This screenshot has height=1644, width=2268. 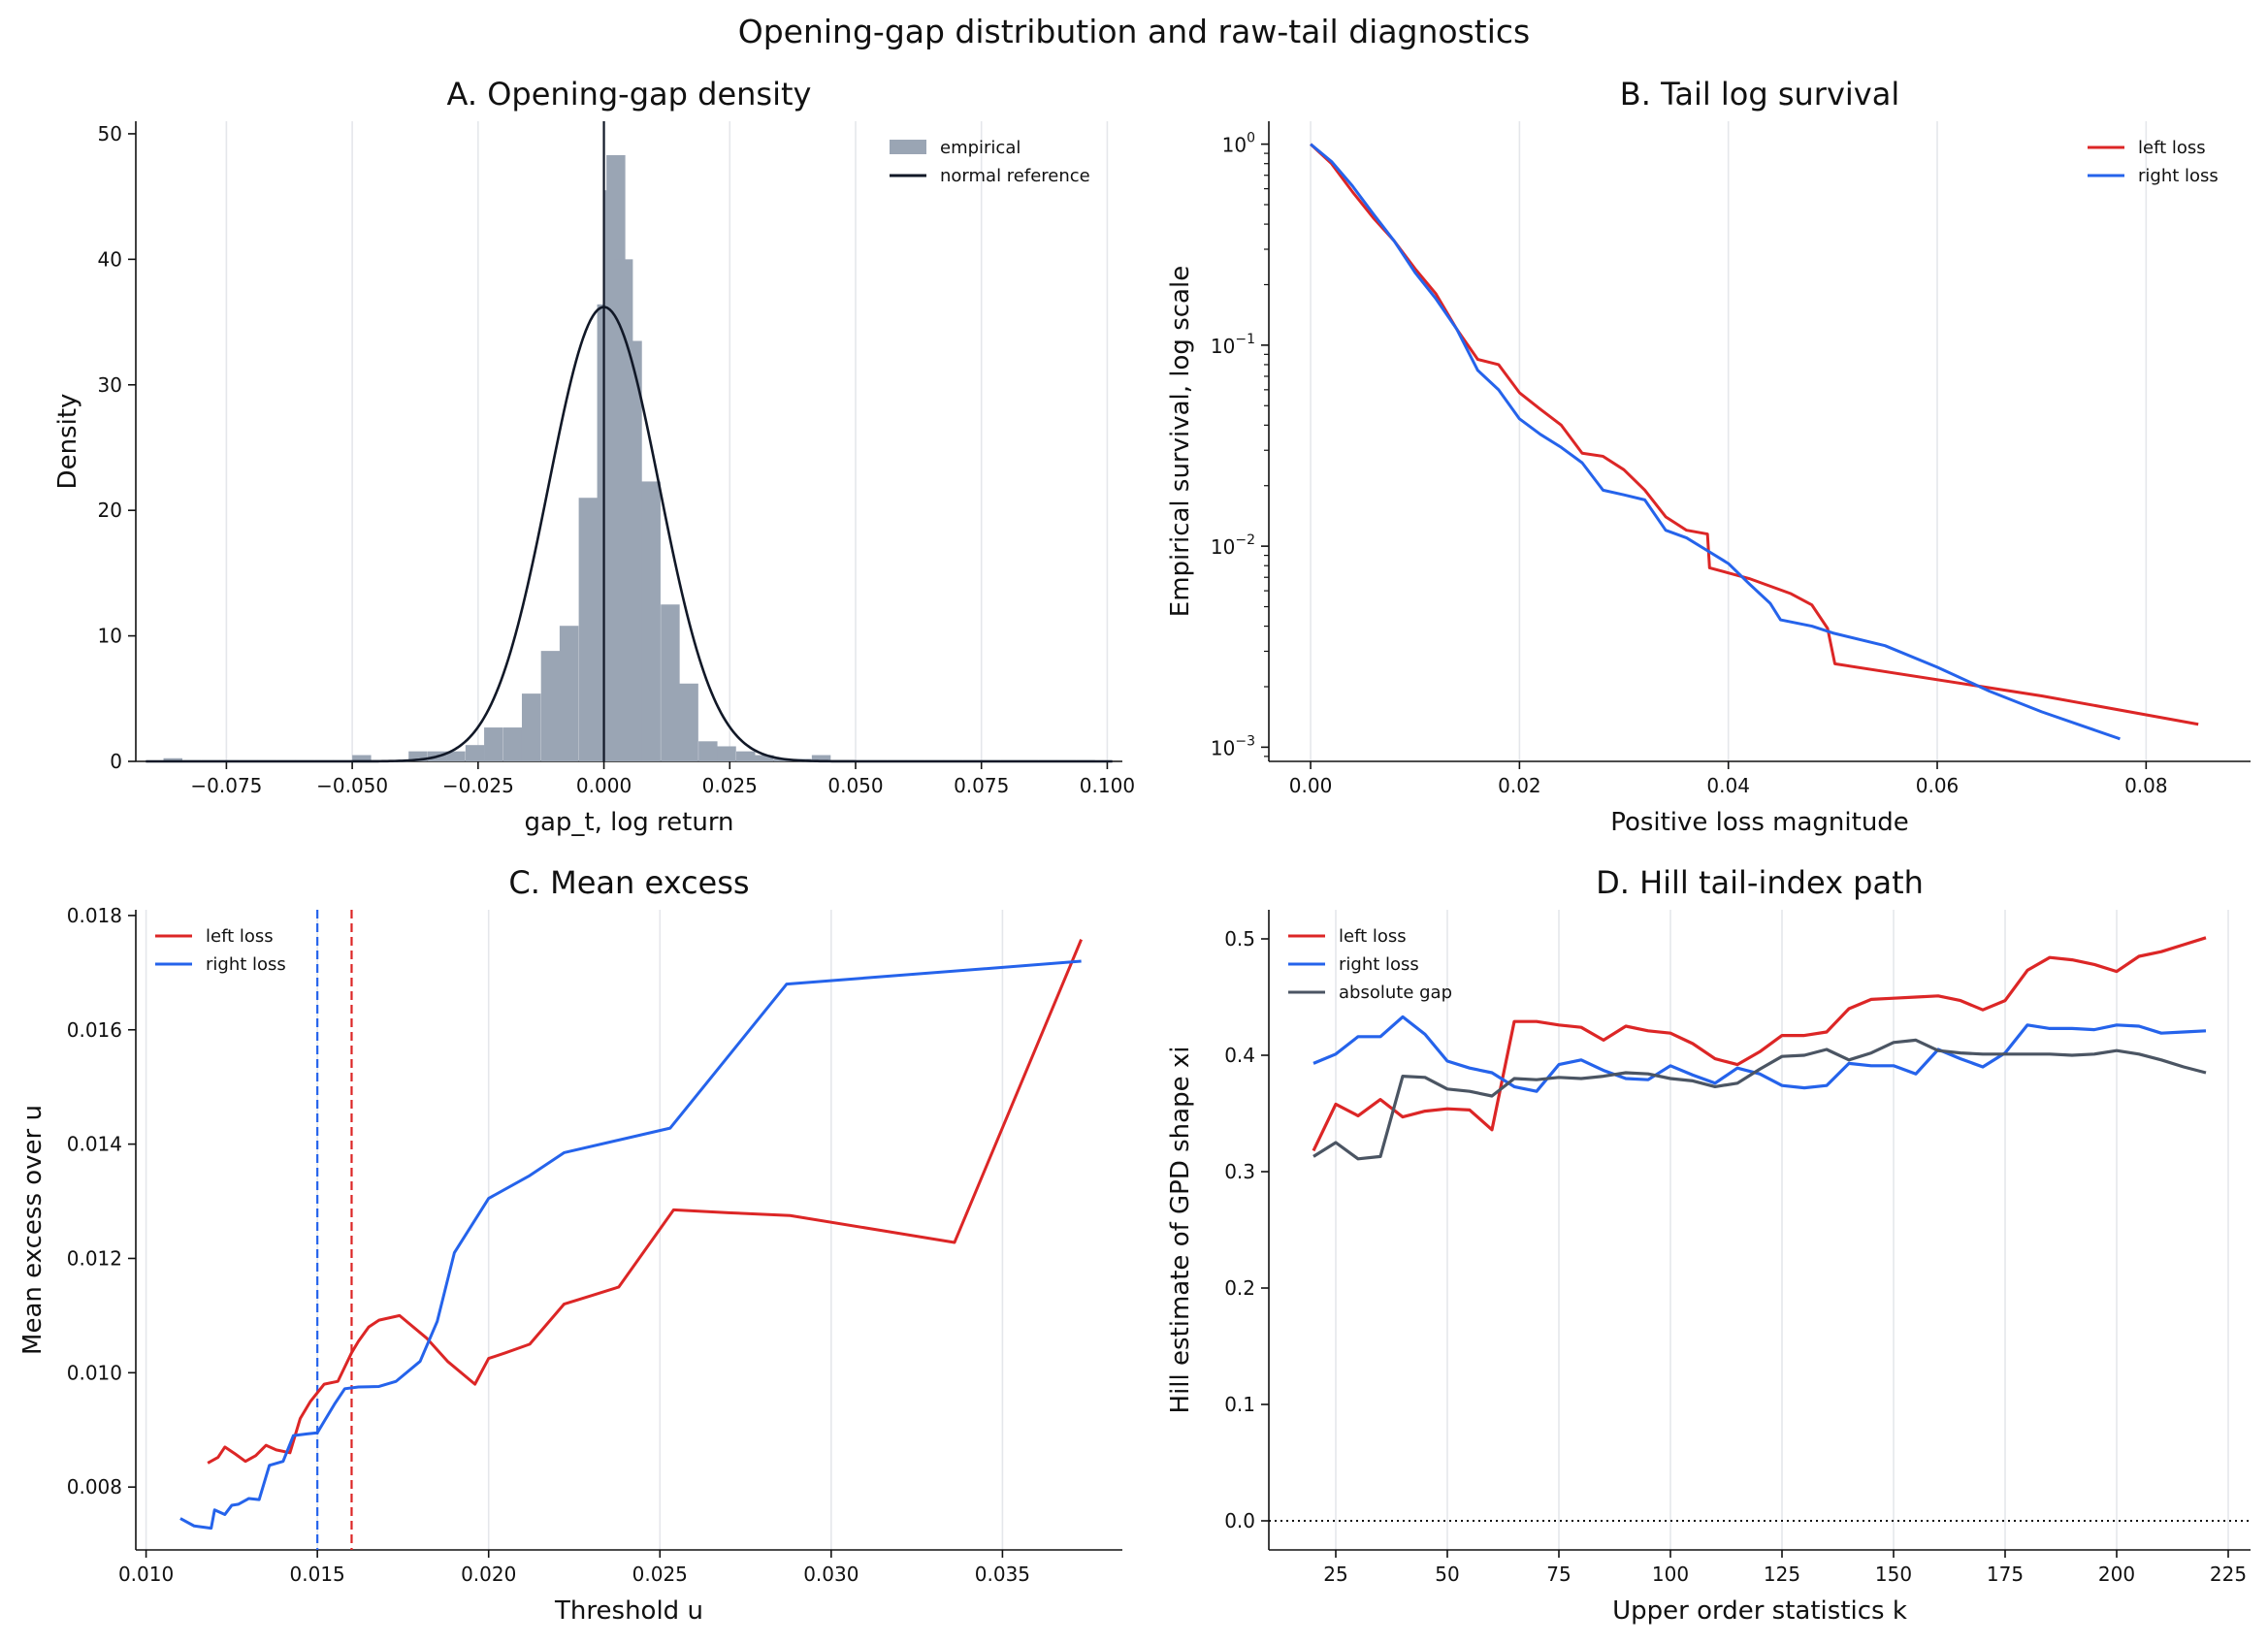 I want to click on x-tick-label: 0.100, so click(x=1107, y=786).